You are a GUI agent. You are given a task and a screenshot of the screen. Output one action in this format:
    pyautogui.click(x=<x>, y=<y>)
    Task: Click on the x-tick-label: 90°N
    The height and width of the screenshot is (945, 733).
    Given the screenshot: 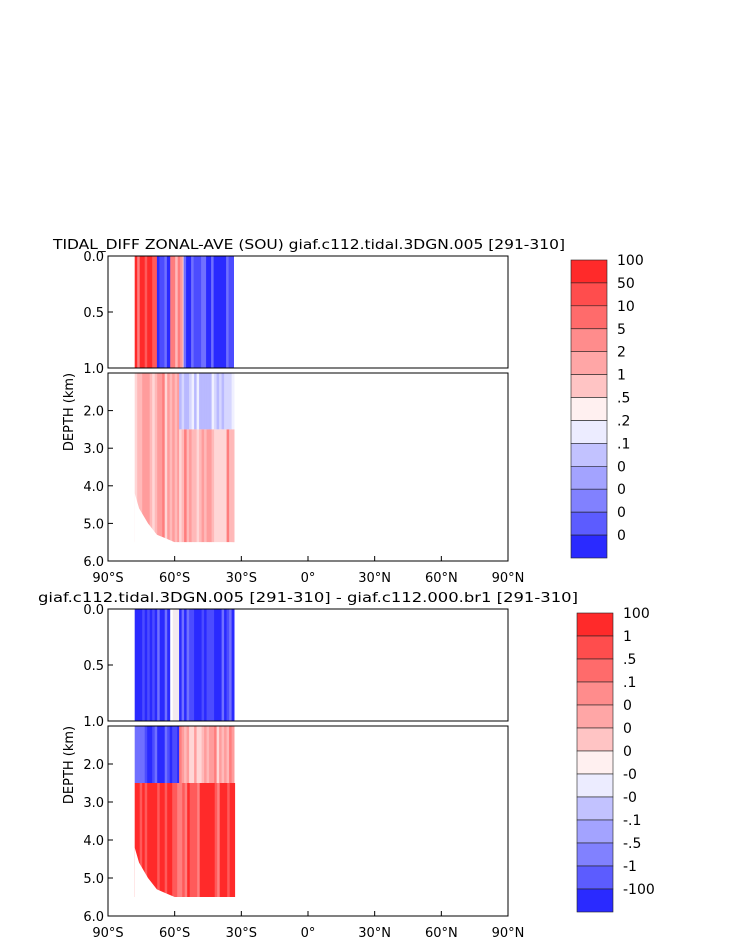 What is the action you would take?
    pyautogui.click(x=508, y=933)
    